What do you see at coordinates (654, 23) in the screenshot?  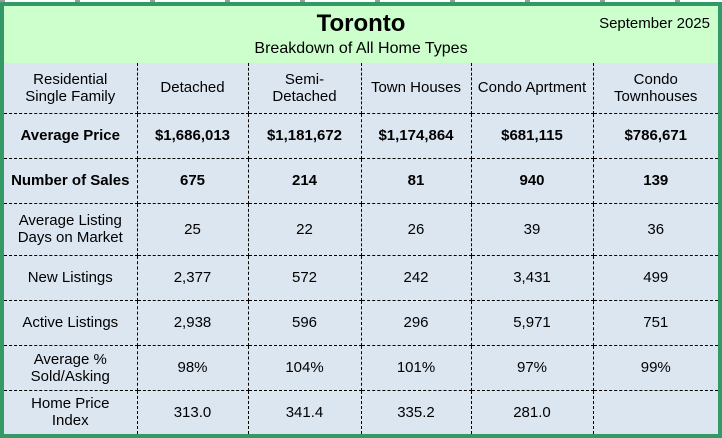 I see `report-date: September 2025` at bounding box center [654, 23].